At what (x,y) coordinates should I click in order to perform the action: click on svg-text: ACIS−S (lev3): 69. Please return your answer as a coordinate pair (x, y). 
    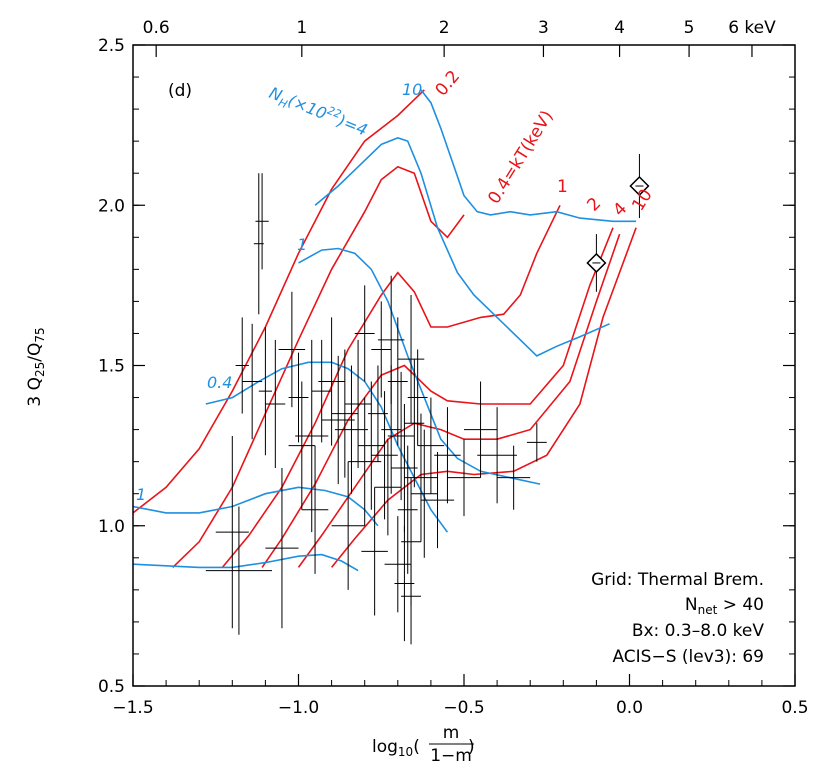
    Looking at the image, I should click on (688, 657).